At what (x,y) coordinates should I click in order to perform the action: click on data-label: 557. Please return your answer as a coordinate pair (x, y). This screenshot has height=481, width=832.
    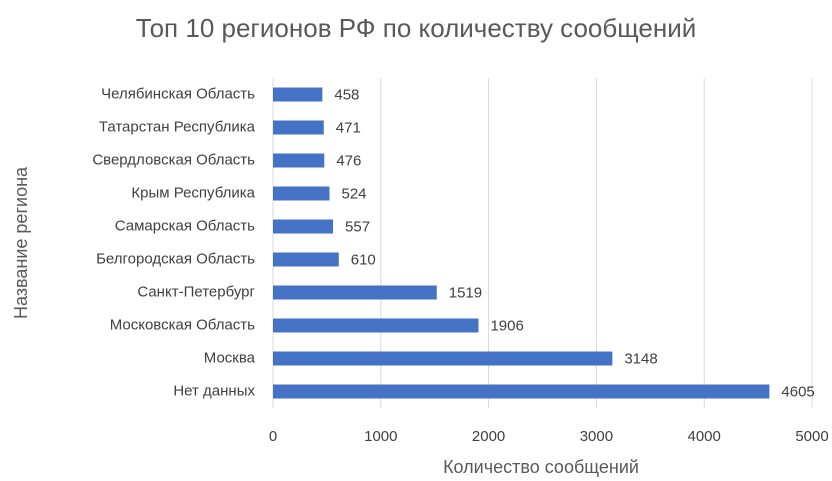
    Looking at the image, I should click on (357, 226).